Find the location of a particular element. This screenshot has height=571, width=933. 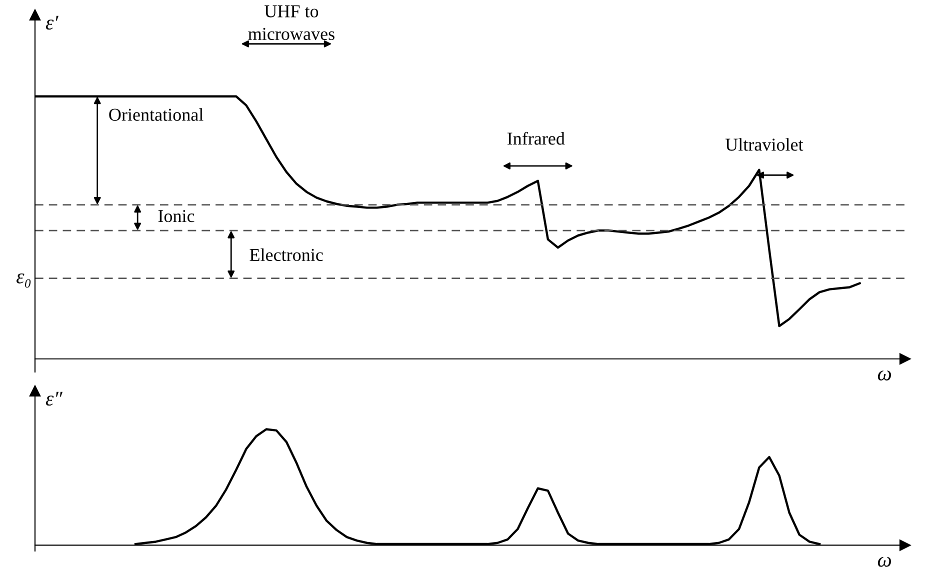

annotation: Infrared is located at coordinates (536, 138).